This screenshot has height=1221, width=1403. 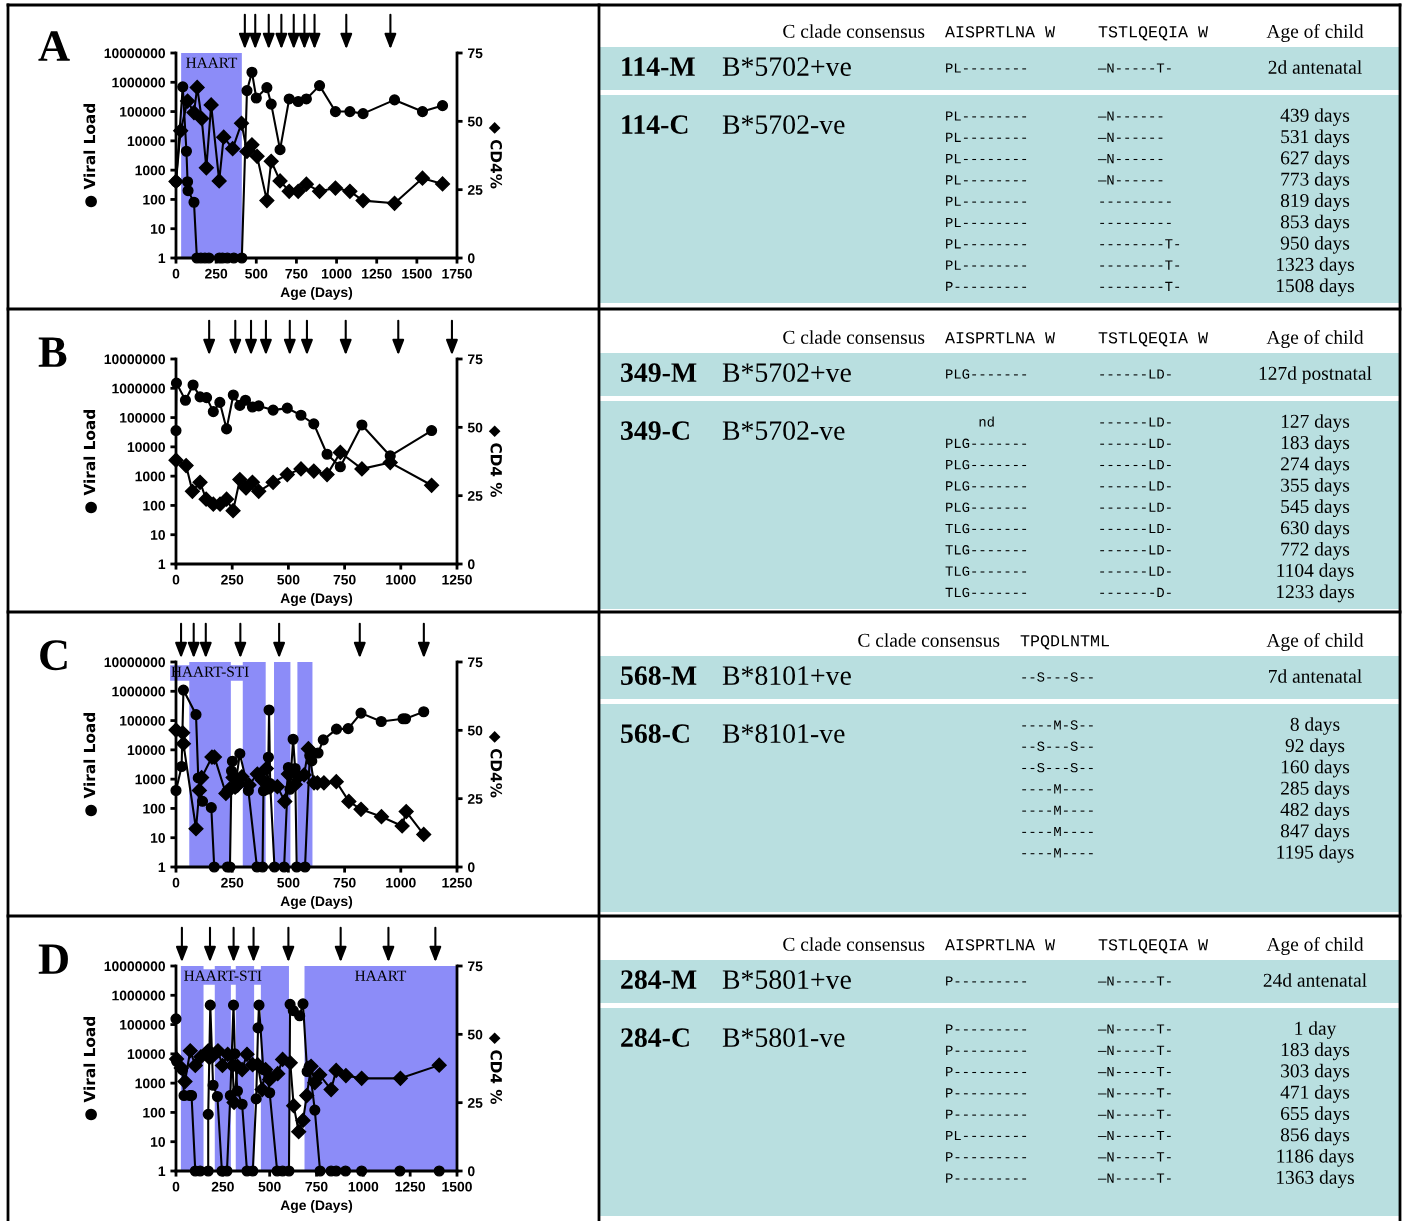 What do you see at coordinates (659, 979) in the screenshot?
I see `text: 284-M` at bounding box center [659, 979].